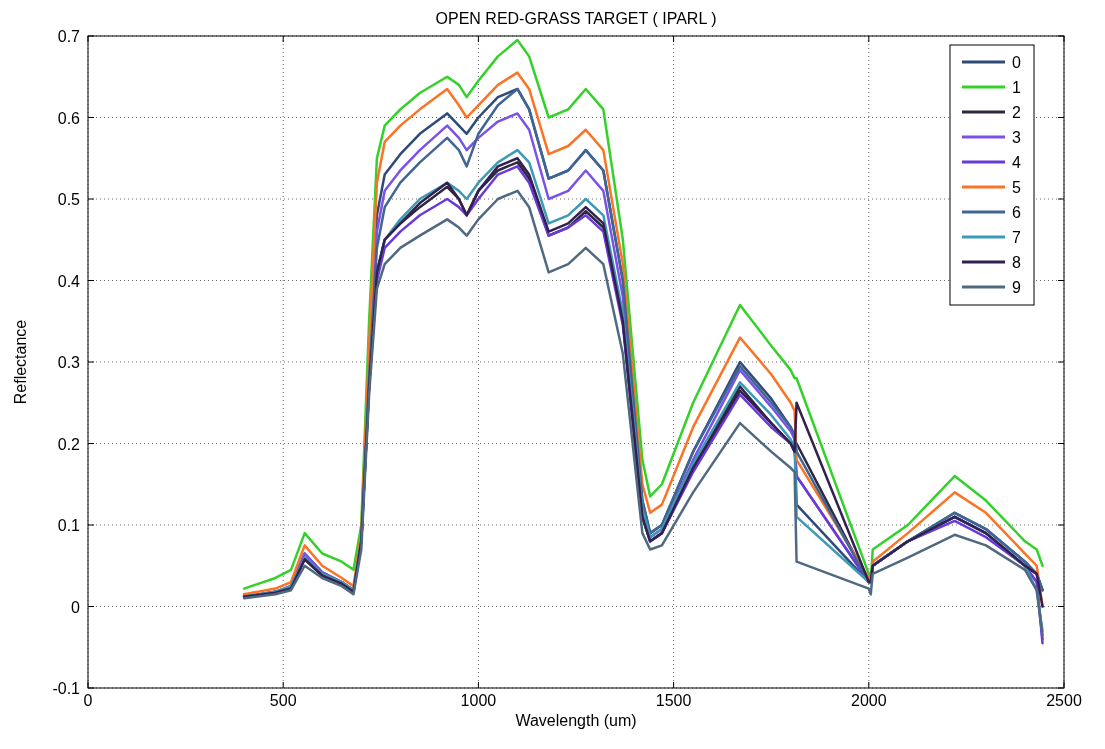  I want to click on y-tick-label: 0.6, so click(69, 118).